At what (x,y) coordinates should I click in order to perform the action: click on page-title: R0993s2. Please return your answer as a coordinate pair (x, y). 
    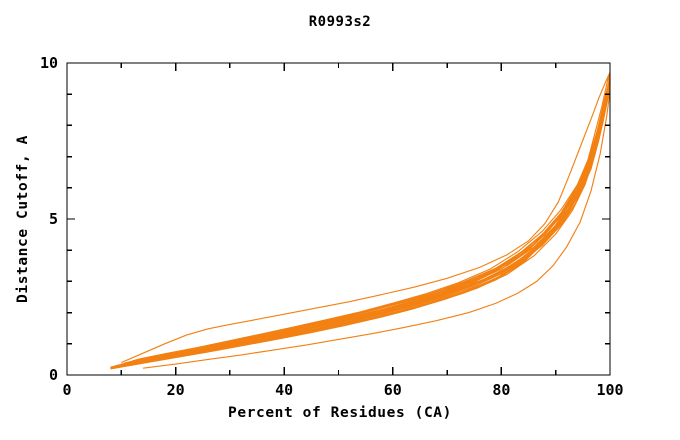
    Looking at the image, I should click on (340, 22).